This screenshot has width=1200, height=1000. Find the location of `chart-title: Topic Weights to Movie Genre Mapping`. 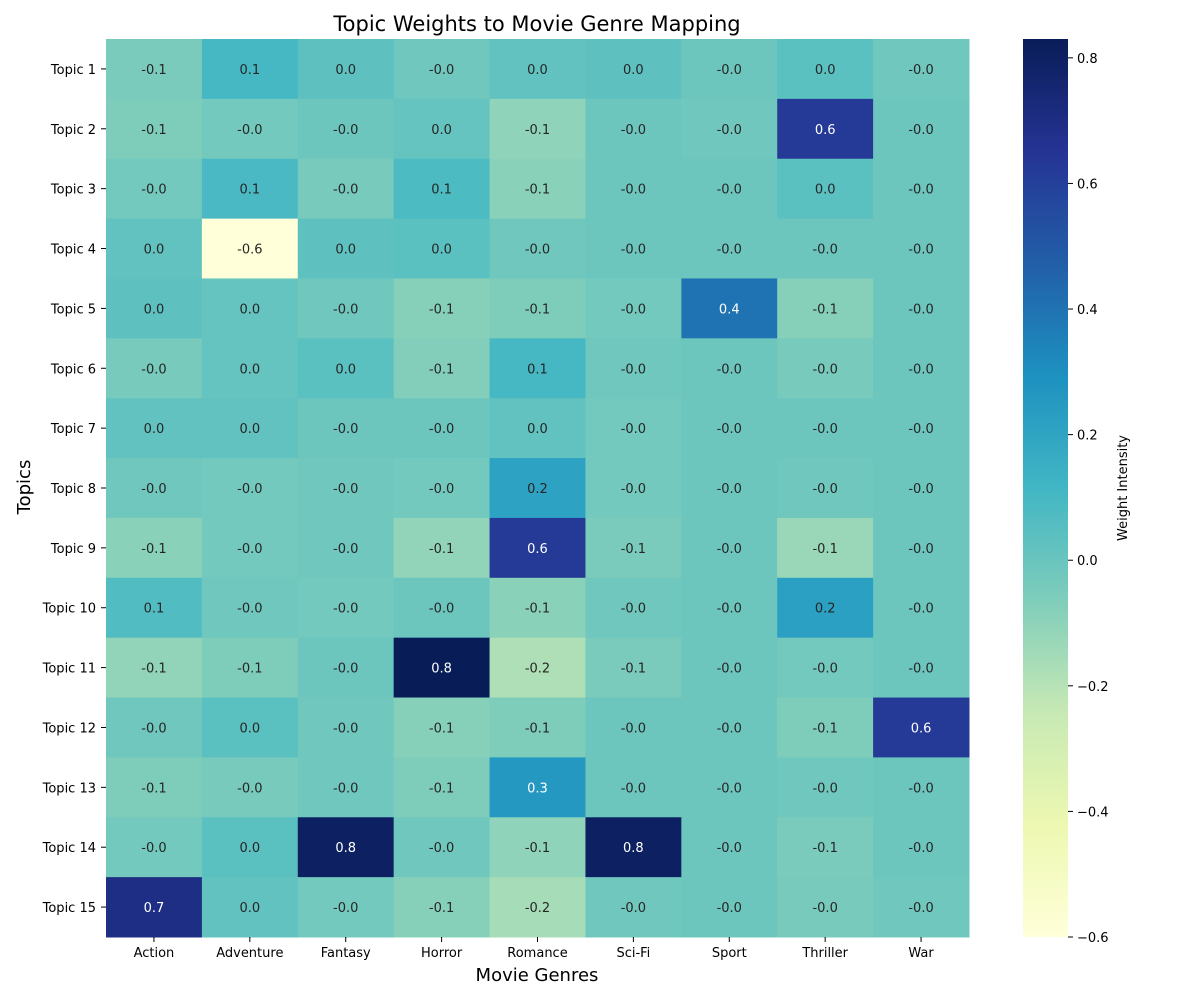

chart-title: Topic Weights to Movie Genre Mapping is located at coordinates (536, 24).